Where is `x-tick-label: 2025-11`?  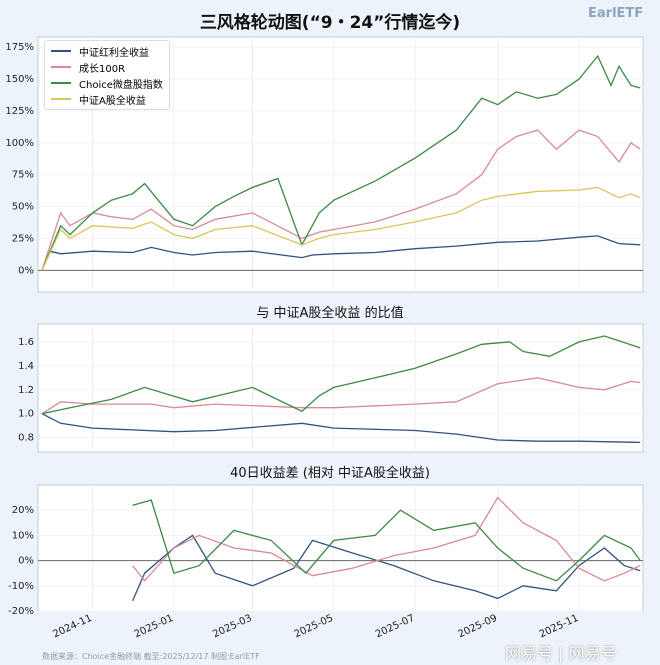 x-tick-label: 2025-11 is located at coordinates (559, 627).